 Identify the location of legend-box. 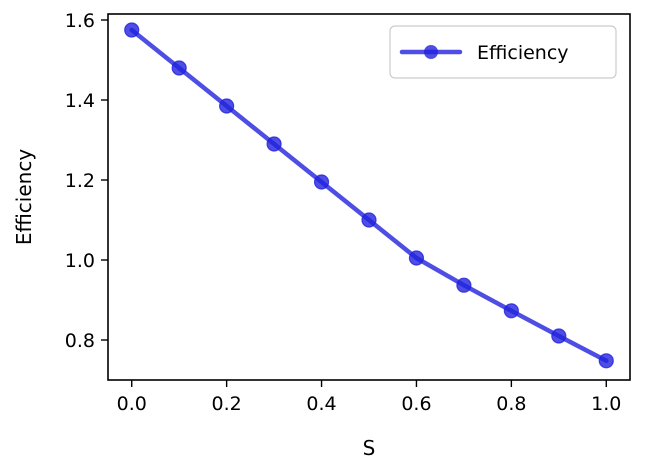
(503, 52).